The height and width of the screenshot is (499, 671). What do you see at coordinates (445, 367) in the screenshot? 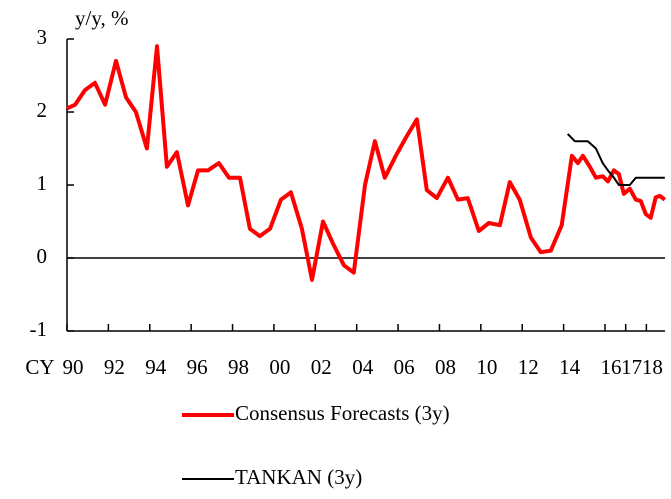
I see `x-tick-label: 08` at bounding box center [445, 367].